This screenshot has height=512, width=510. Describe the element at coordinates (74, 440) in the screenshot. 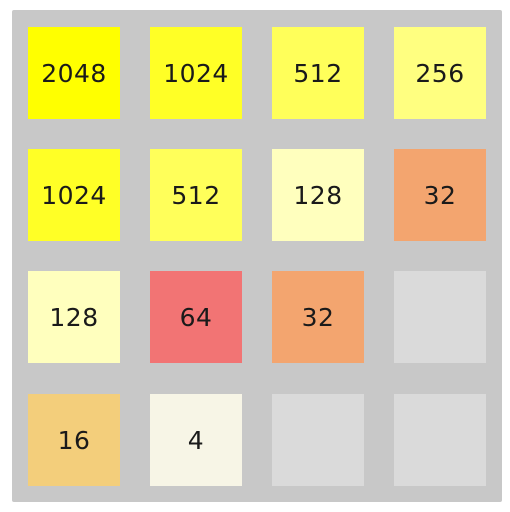

I see `tile-r3-c0: 16` at that location.